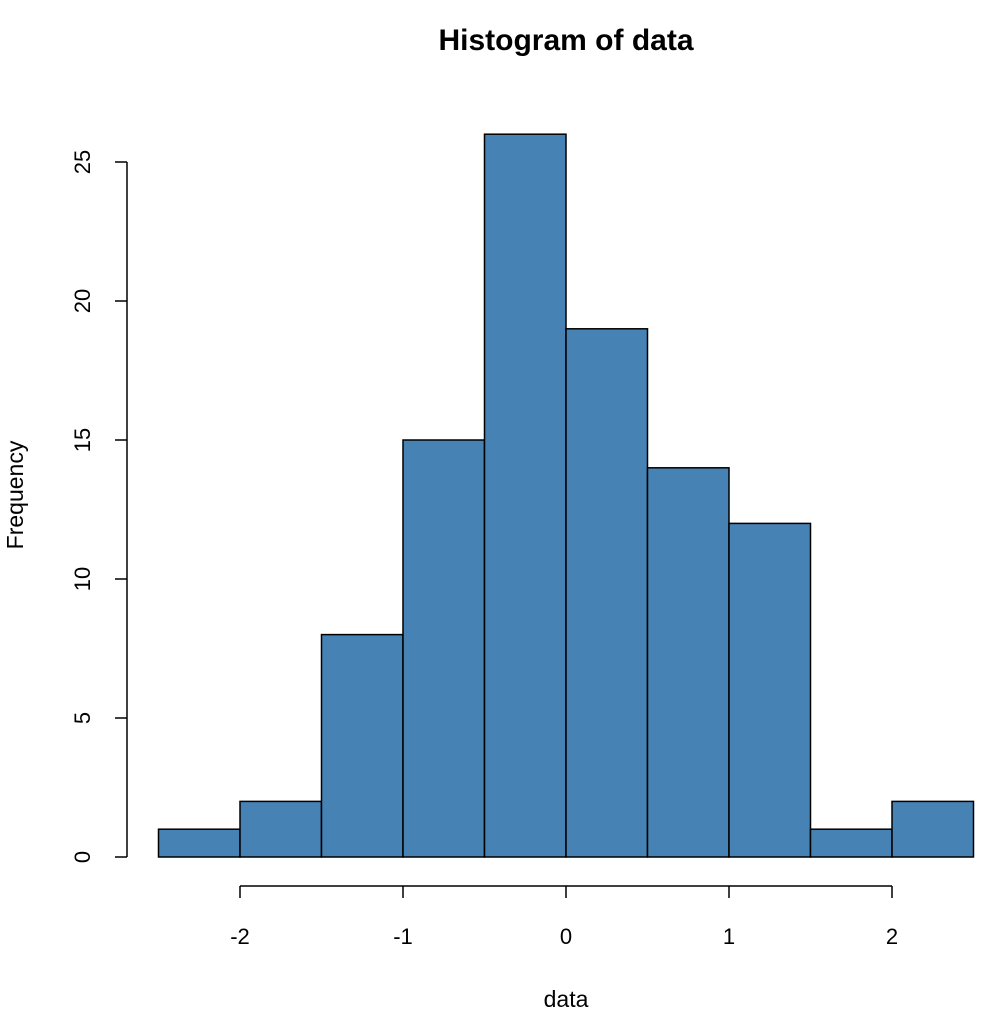 The image size is (990, 1014). I want to click on y-tick-label: 10, so click(82, 579).